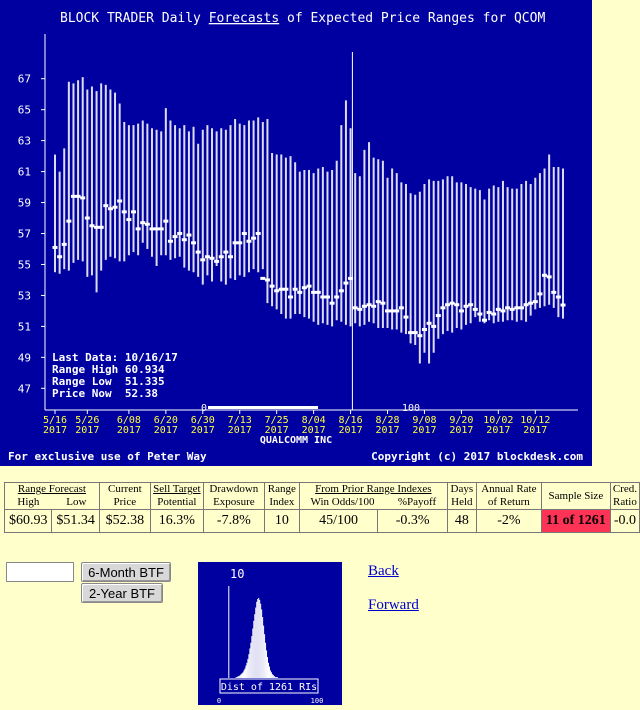 The image size is (640, 710). I want to click on value-sell-target: 16.3%, so click(176, 521).